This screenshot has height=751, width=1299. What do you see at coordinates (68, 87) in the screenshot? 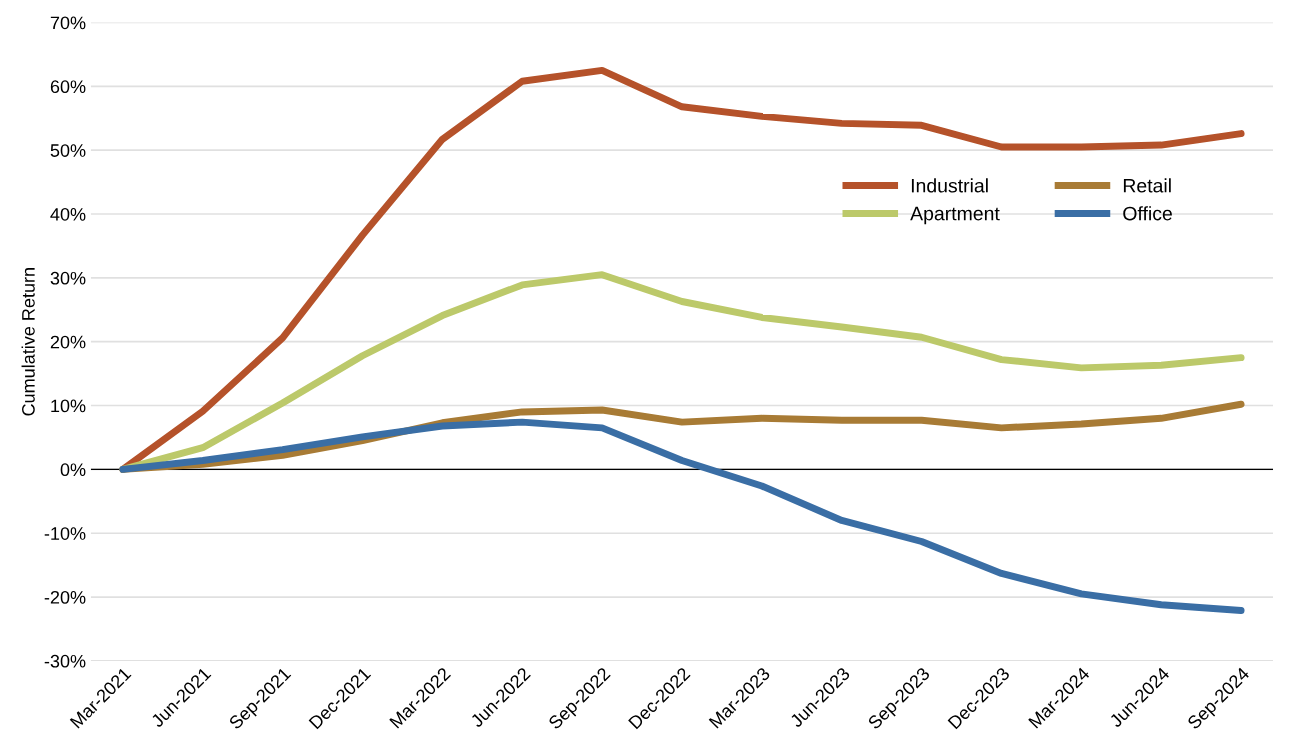
I see `y-tick-label: 60%` at bounding box center [68, 87].